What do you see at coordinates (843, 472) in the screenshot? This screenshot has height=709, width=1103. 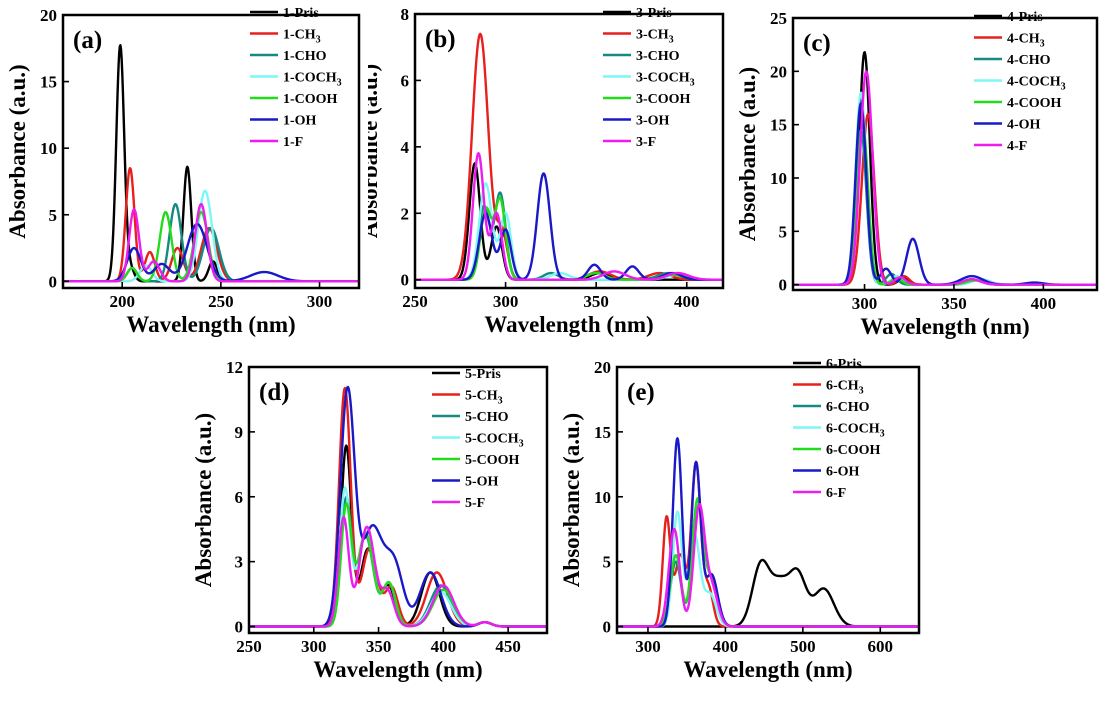 I see `legend-entry-oh: 6-OH` at bounding box center [843, 472].